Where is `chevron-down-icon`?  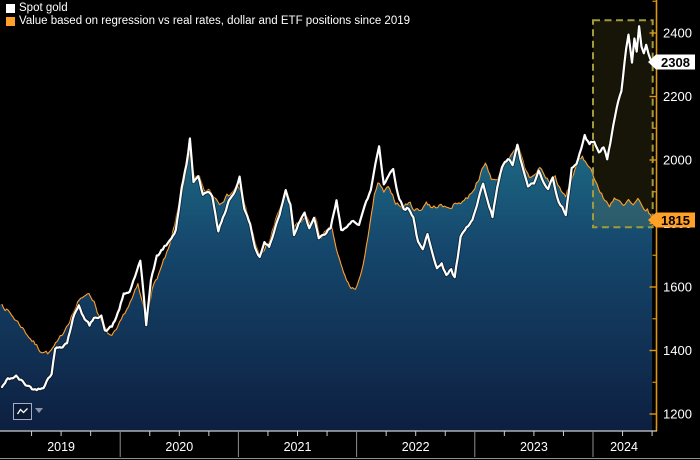 chevron-down-icon is located at coordinates (39, 410).